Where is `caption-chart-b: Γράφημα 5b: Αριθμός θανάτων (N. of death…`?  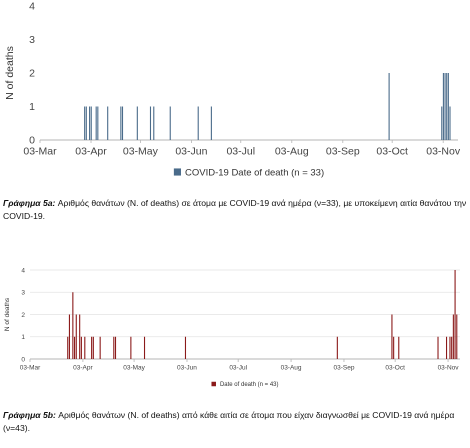
caption-chart-b: Γράφημα 5b: Αριθμός θανάτων (N. of death… is located at coordinates (235, 421).